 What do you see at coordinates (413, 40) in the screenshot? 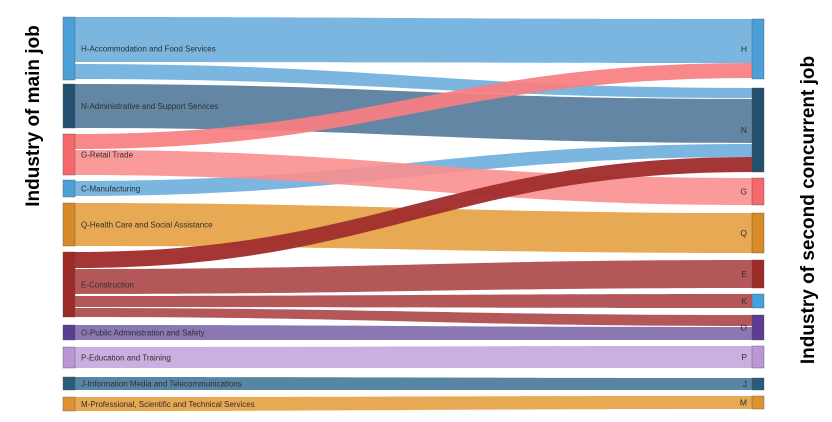
I see `sankey-link-H-to-H` at bounding box center [413, 40].